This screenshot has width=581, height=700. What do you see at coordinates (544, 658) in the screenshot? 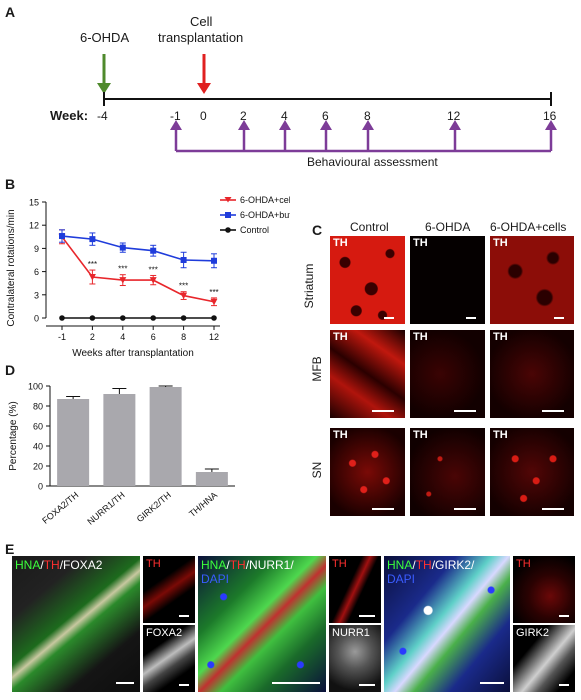
I see `girk2-image: GIRK2` at bounding box center [544, 658].